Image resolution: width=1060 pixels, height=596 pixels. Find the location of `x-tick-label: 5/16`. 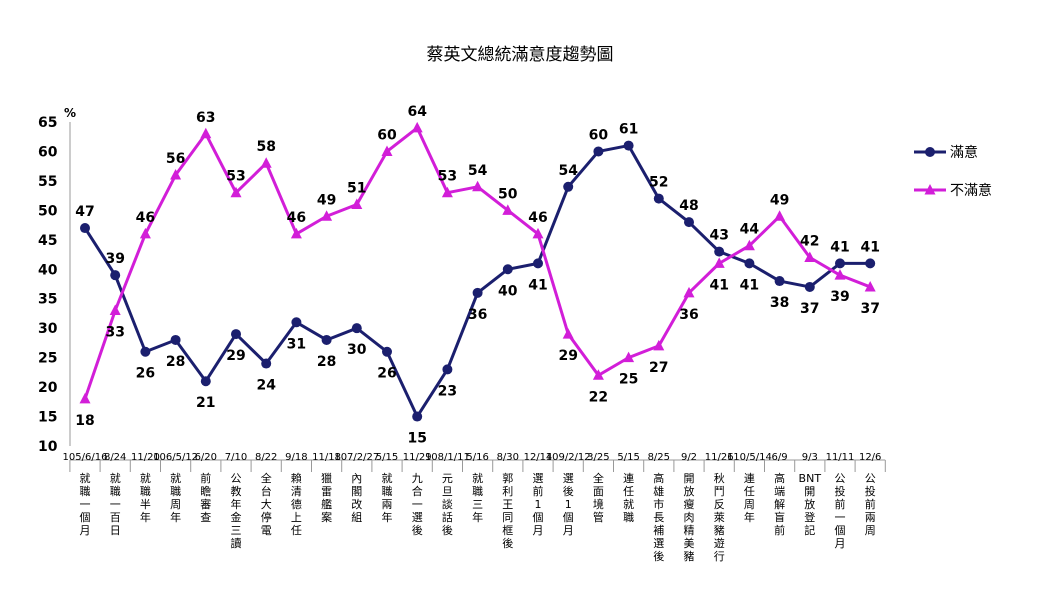

x-tick-label: 5/16 is located at coordinates (477, 457).